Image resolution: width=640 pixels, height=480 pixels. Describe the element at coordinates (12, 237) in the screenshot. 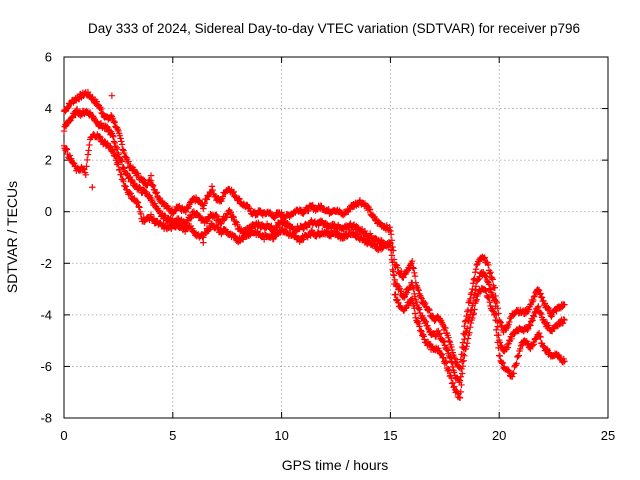

I see `y-axis-label: SDTVAR / TECUs` at that location.